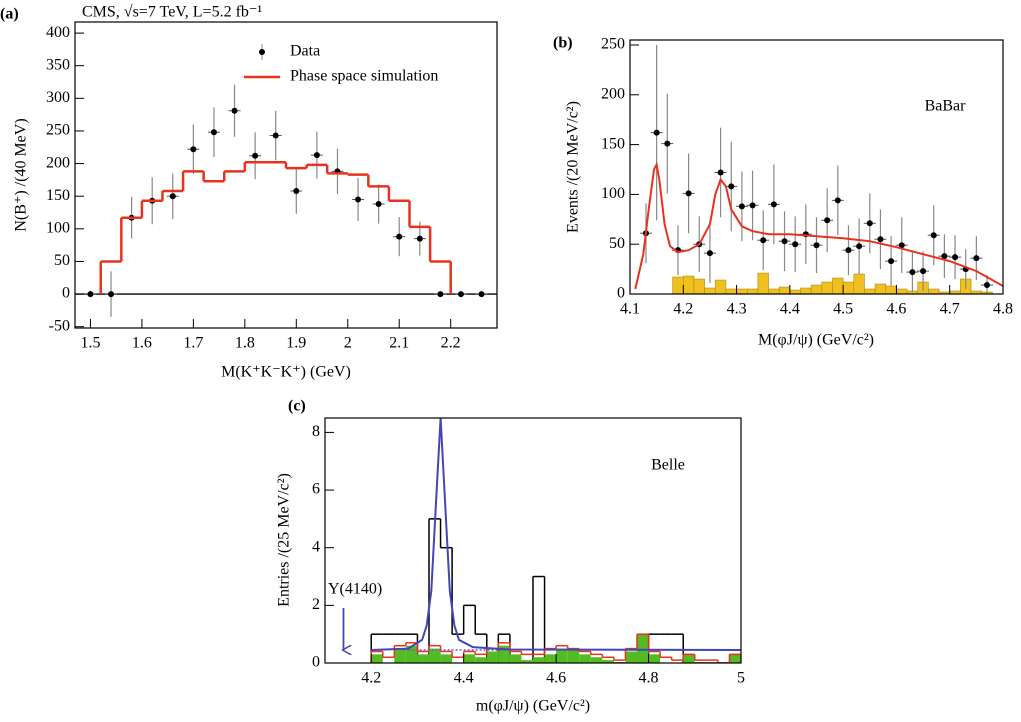  What do you see at coordinates (286, 372) in the screenshot?
I see `x-axis-label: M(K⁺K⁻K⁺) (GeV)` at bounding box center [286, 372].